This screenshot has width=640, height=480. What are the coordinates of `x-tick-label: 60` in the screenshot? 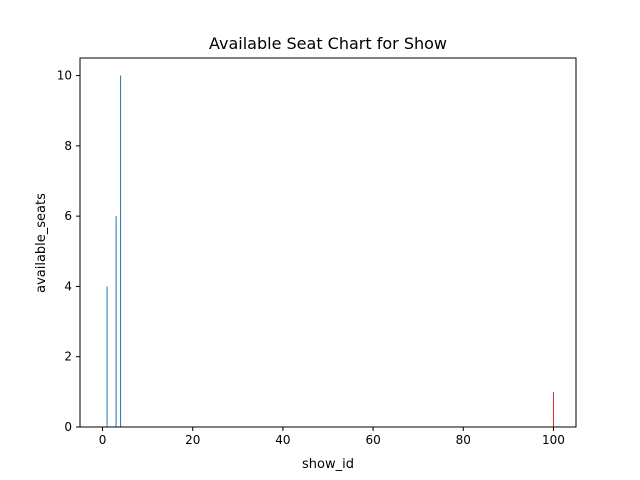 It's located at (372, 440).